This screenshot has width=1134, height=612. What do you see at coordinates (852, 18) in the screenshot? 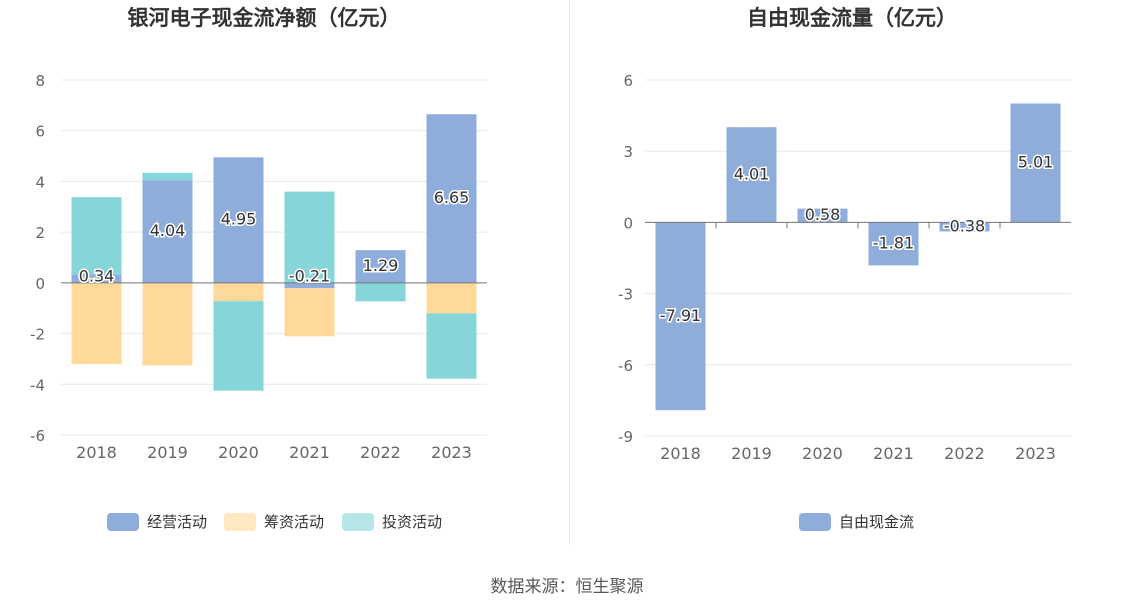
I see `chart-title: 自由现金流量（亿元）` at bounding box center [852, 18].